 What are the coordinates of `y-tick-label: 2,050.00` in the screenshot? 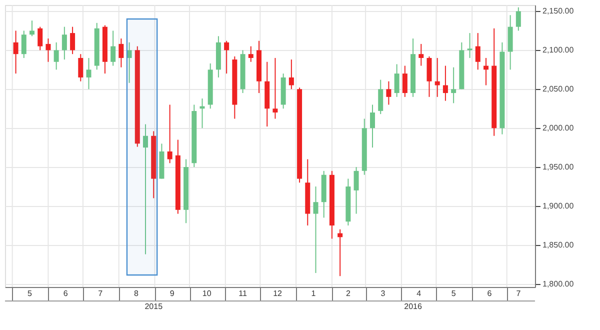 It's located at (558, 89).